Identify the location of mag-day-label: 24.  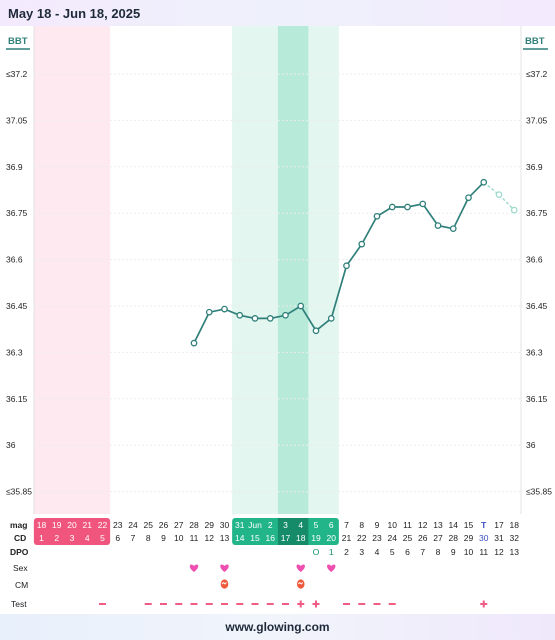
(133, 525).